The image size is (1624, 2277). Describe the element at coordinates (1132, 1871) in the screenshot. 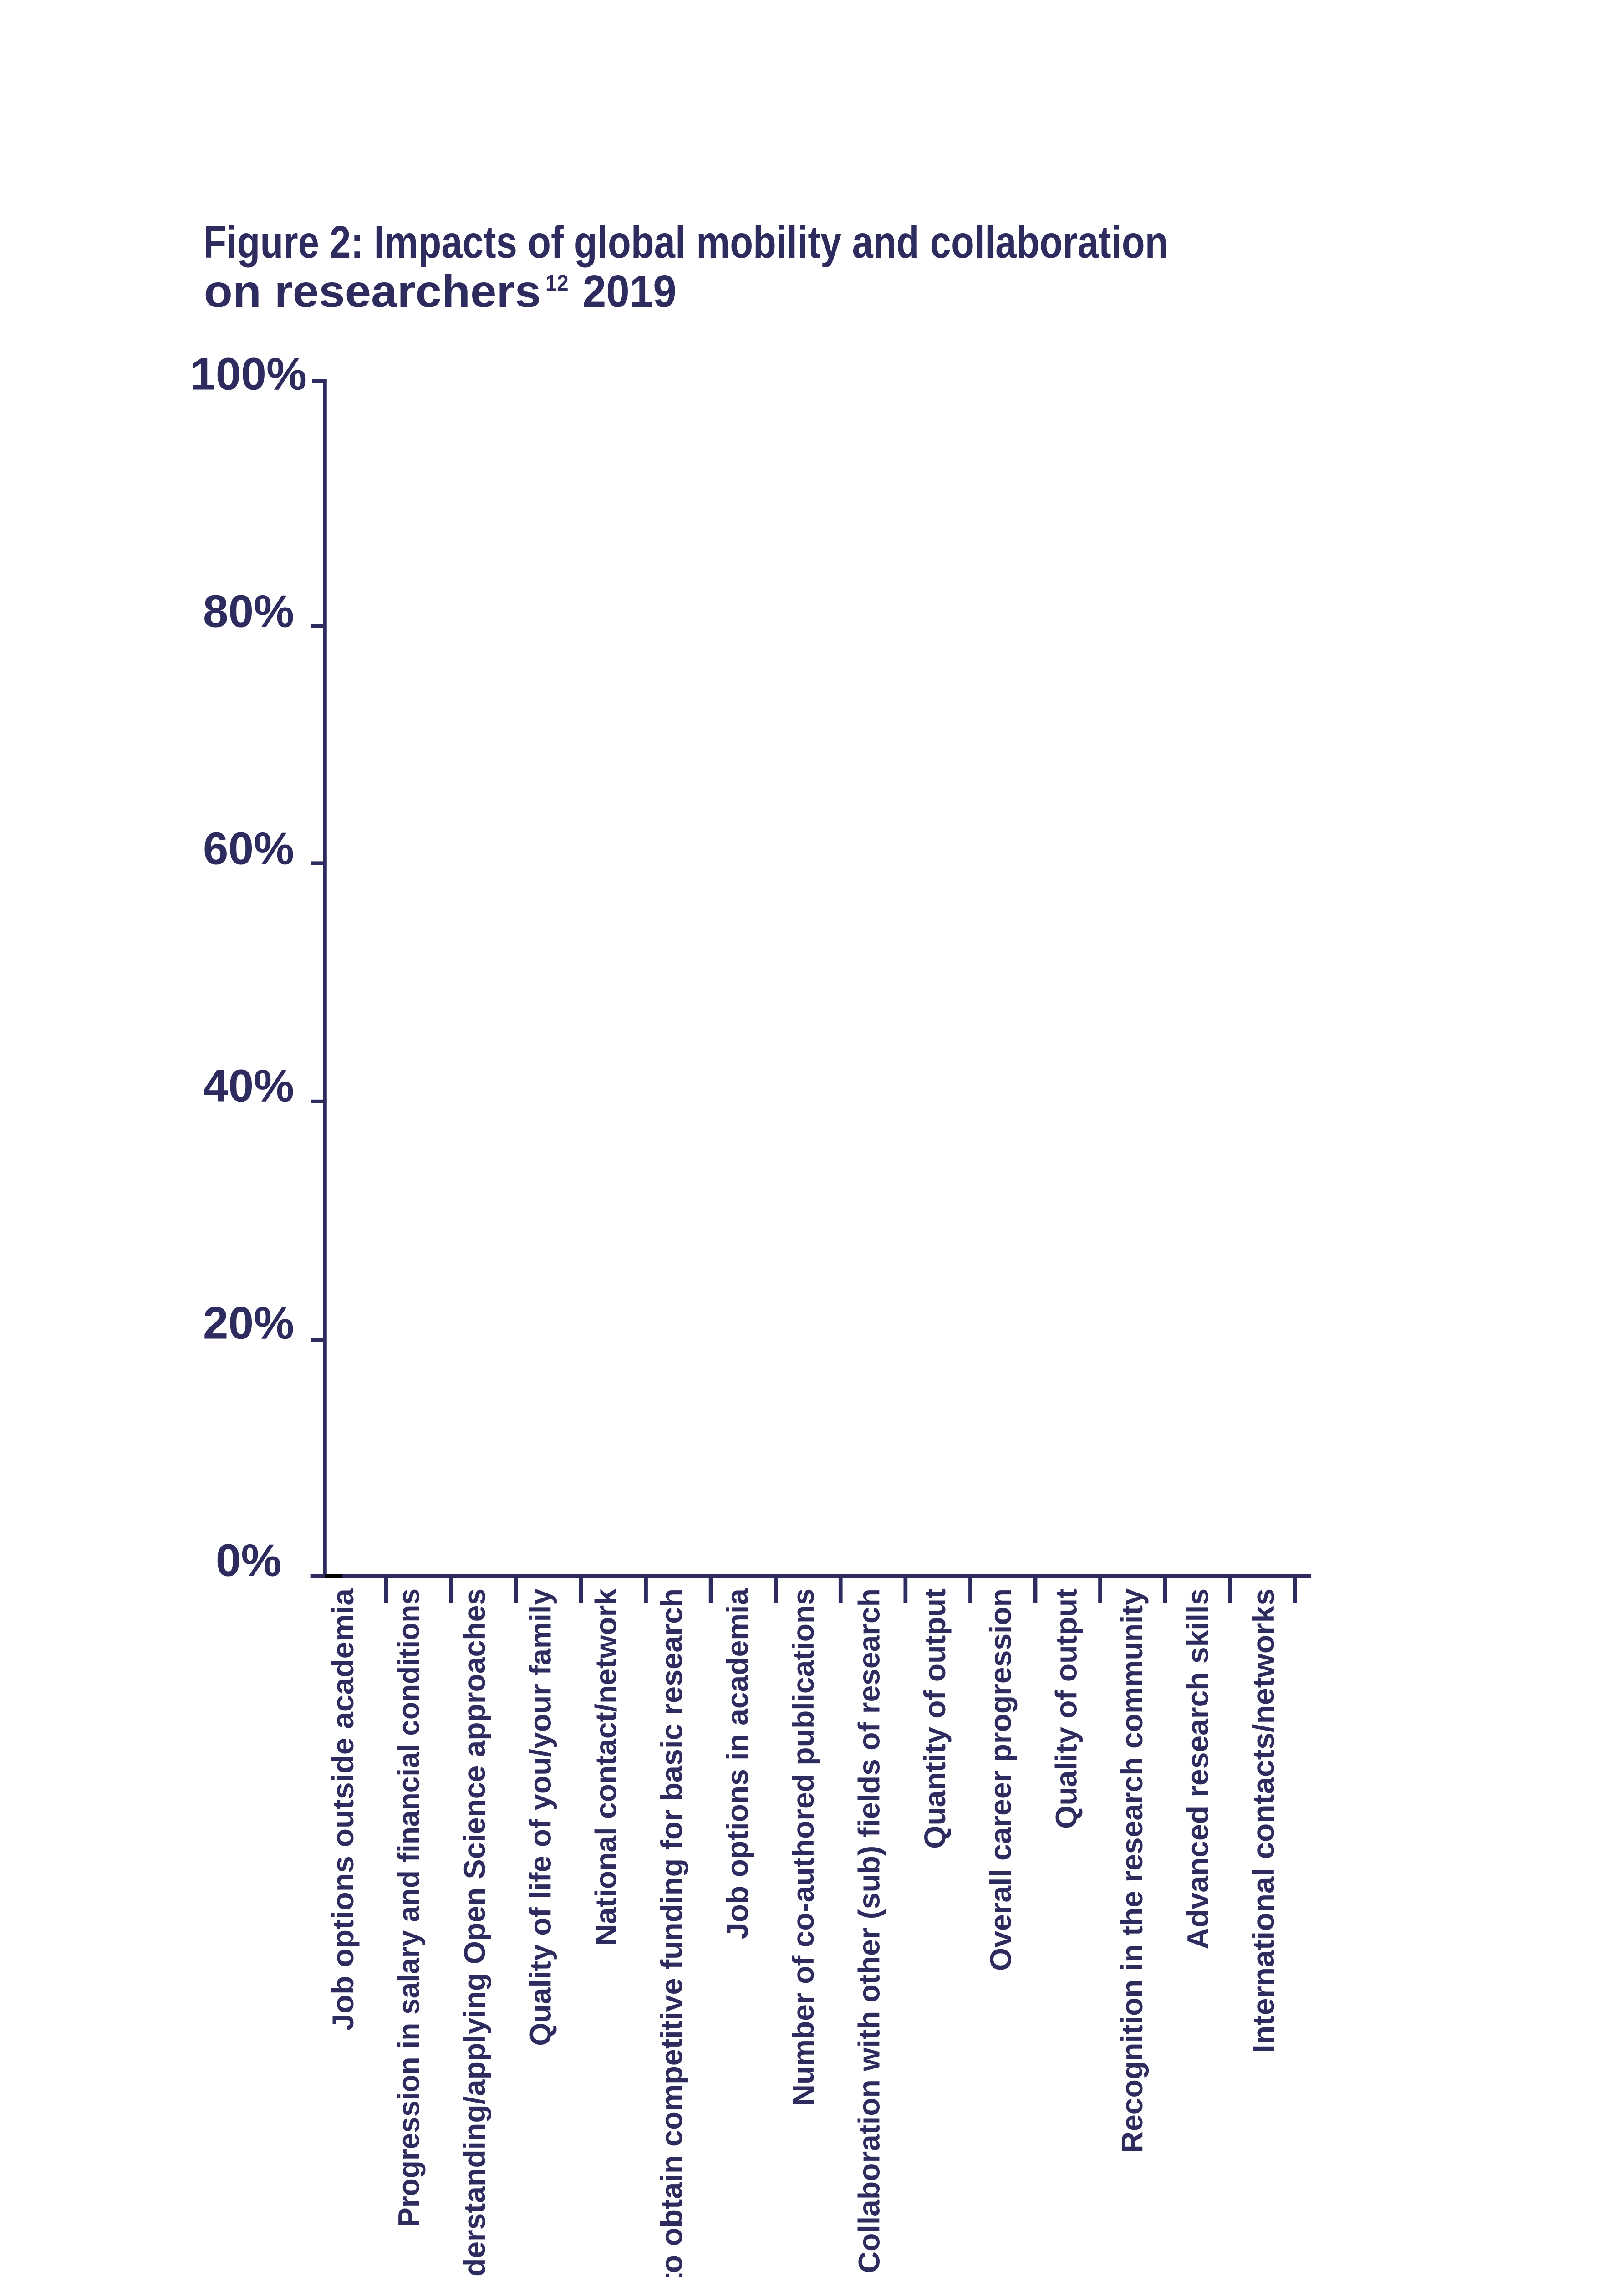

I see `svg-text:Recognition in the research co: Recognition in the research community` at that location.